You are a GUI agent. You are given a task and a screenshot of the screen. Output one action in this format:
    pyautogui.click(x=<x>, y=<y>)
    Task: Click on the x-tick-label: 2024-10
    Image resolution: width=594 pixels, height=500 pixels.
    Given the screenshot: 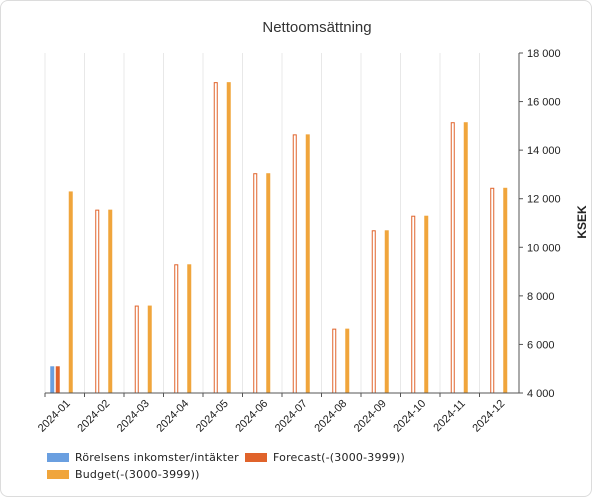 What is the action you would take?
    pyautogui.click(x=409, y=416)
    